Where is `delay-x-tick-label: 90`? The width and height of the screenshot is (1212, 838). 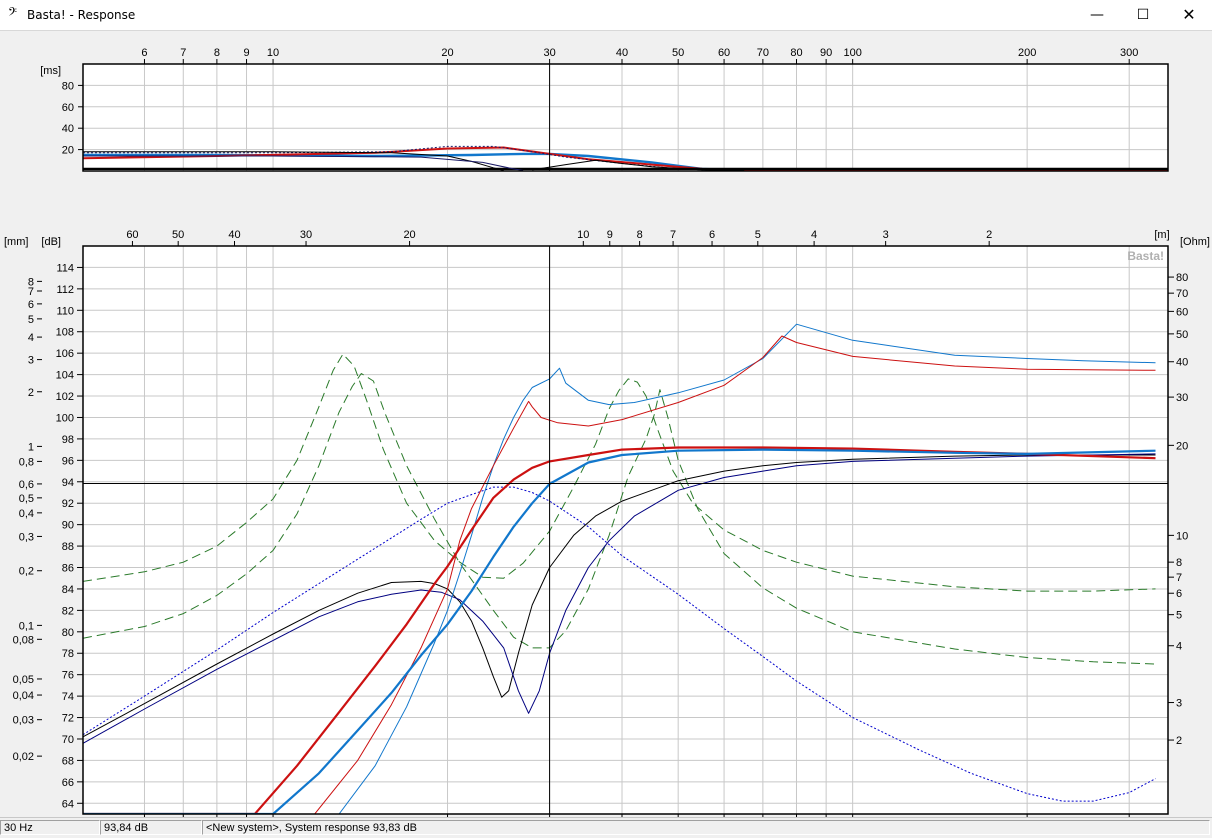
delay-x-tick-label: 90 is located at coordinates (826, 53).